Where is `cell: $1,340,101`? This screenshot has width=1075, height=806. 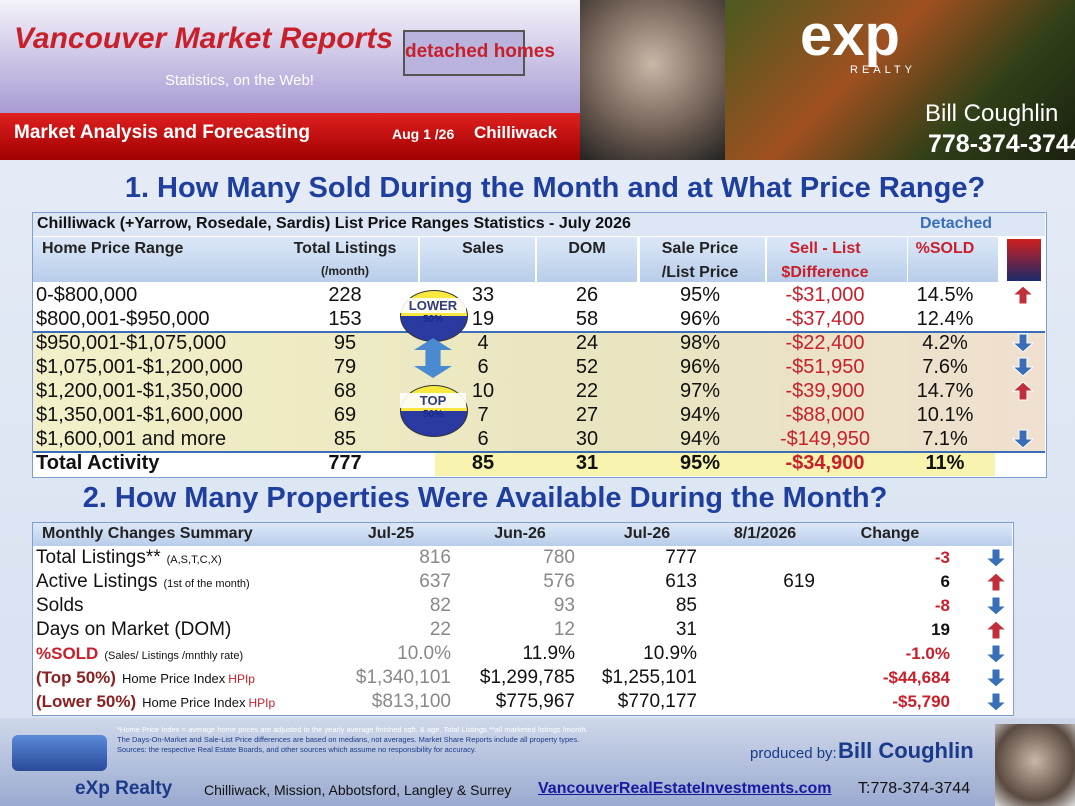
cell: $1,340,101 is located at coordinates (403, 677).